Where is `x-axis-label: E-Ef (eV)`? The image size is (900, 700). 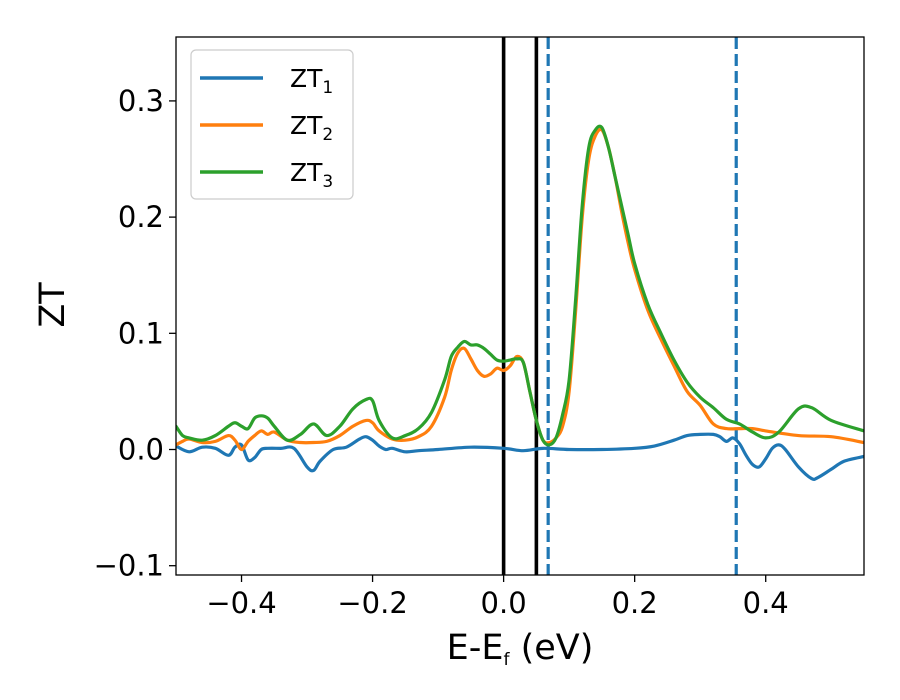 x-axis-label: E-Ef (eV) is located at coordinates (520, 649).